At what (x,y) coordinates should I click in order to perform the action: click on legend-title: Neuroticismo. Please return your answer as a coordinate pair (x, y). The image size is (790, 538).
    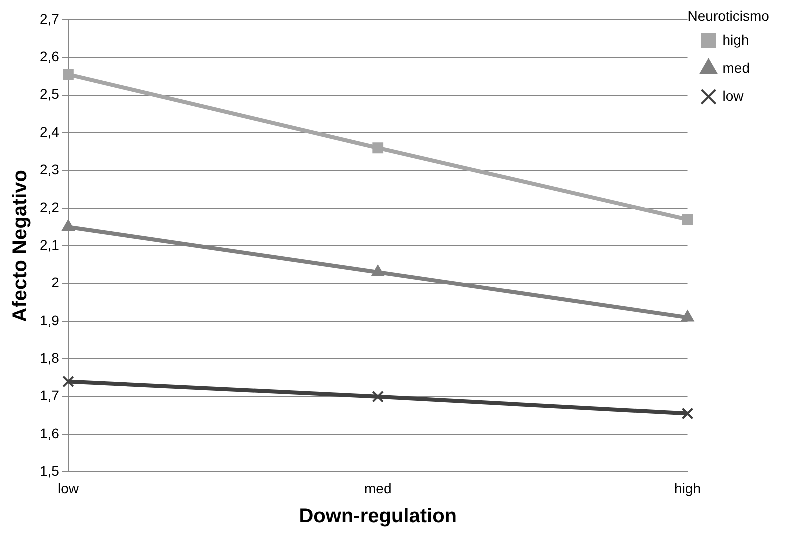
    Looking at the image, I should click on (729, 16).